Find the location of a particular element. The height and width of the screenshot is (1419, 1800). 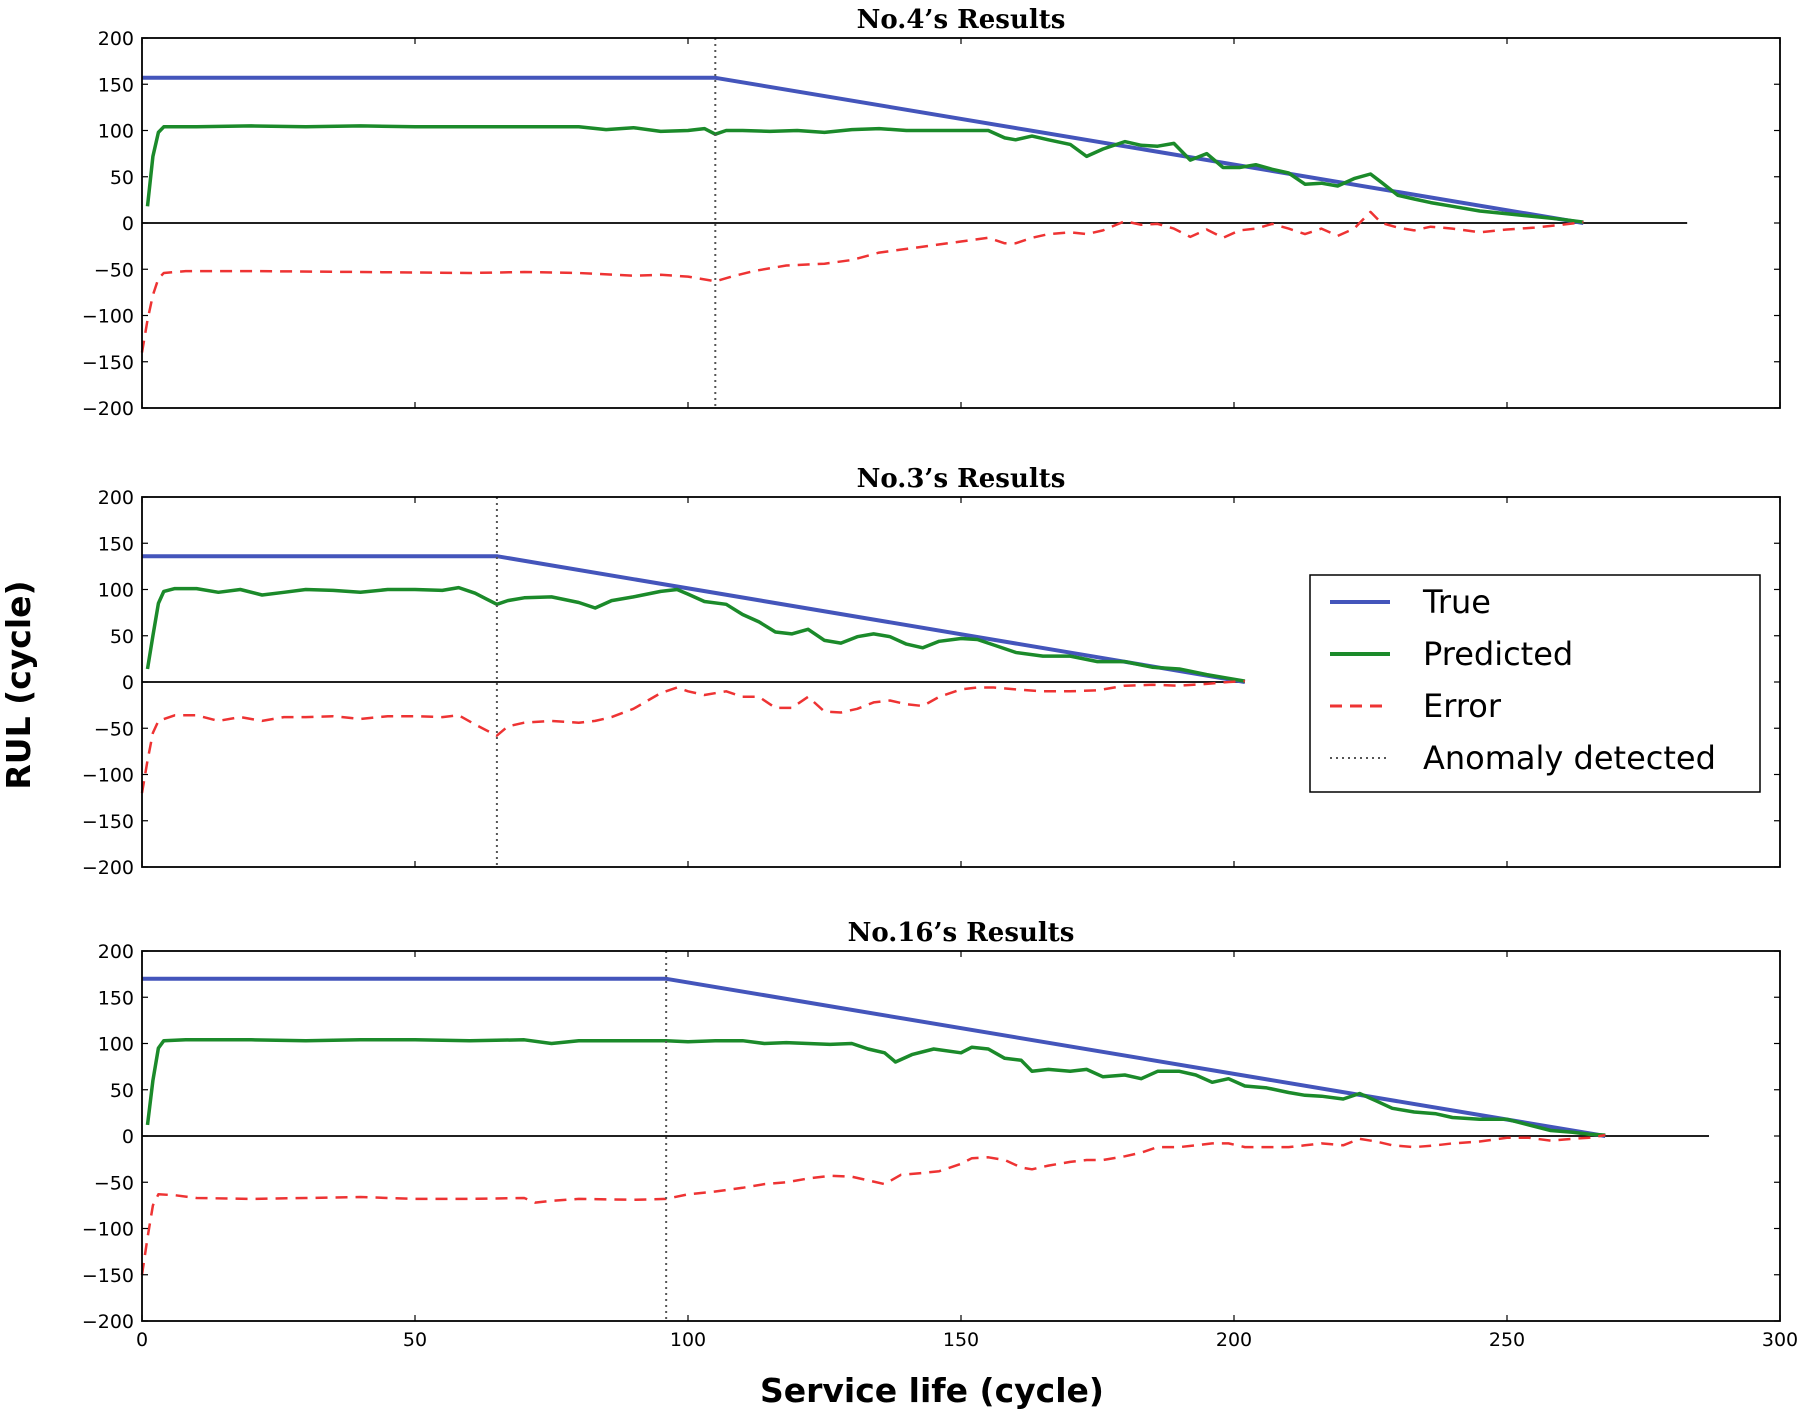

legend: True Predicted Error Anomaly detected is located at coordinates (1535, 683).